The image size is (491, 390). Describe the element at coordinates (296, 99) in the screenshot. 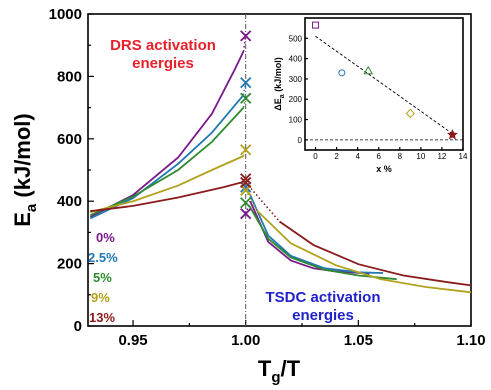

I see `inset-y-tick-label: 200` at that location.